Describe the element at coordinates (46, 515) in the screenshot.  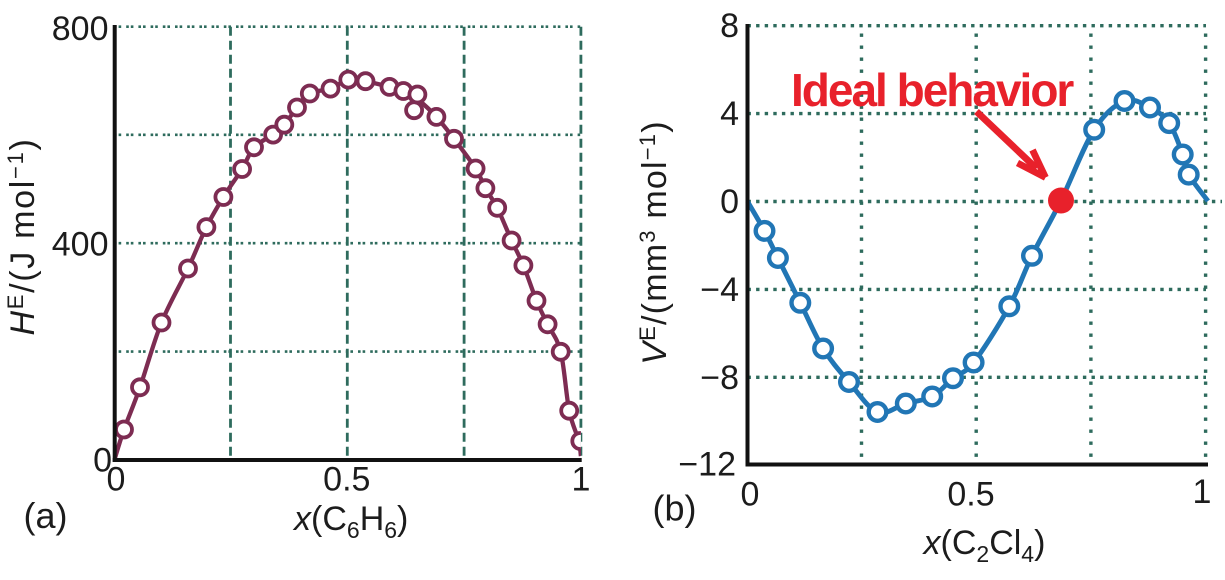
I see `svg-text: (a)` at that location.